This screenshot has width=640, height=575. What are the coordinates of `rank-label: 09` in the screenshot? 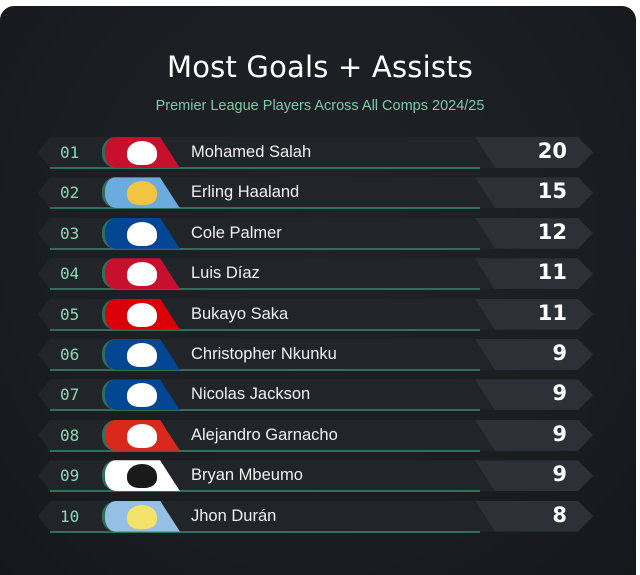 It's located at (70, 476).